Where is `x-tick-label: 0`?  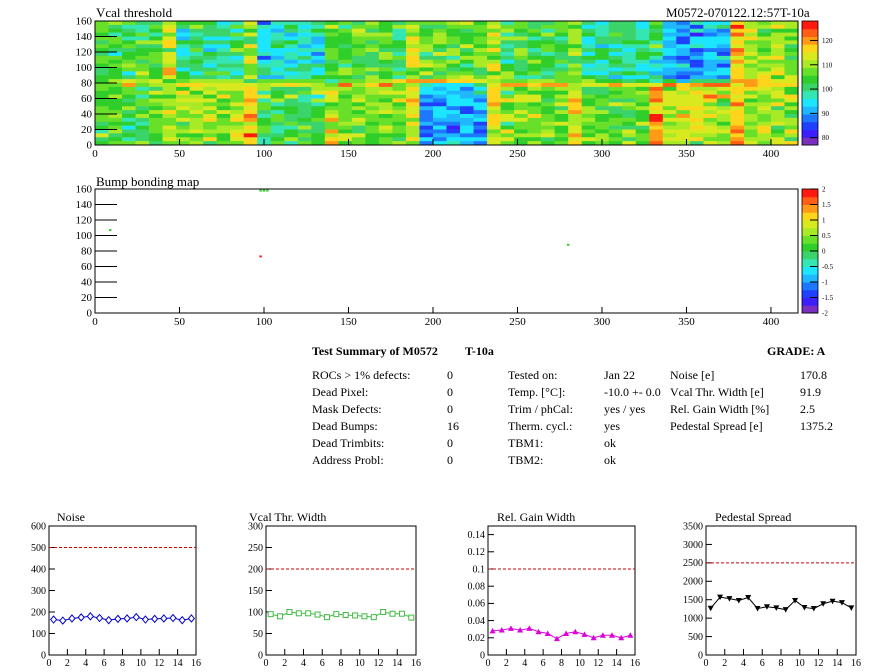 x-tick-label: 0 is located at coordinates (95, 322).